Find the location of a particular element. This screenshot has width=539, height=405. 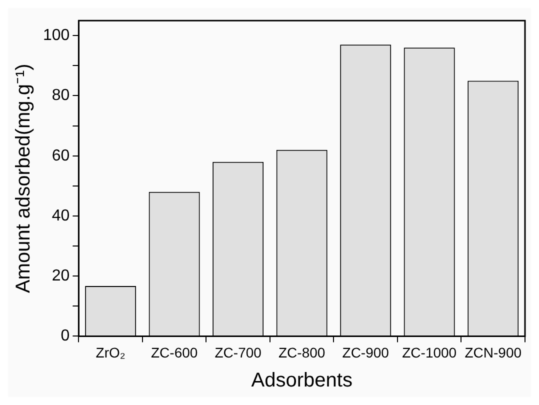

y-tick-label: 100 is located at coordinates (56, 35).